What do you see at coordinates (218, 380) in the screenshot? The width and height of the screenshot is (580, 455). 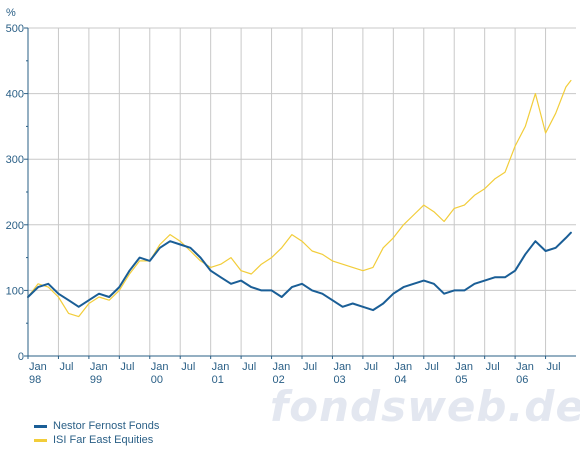 I see `x-tick-label-year: 01` at bounding box center [218, 380].